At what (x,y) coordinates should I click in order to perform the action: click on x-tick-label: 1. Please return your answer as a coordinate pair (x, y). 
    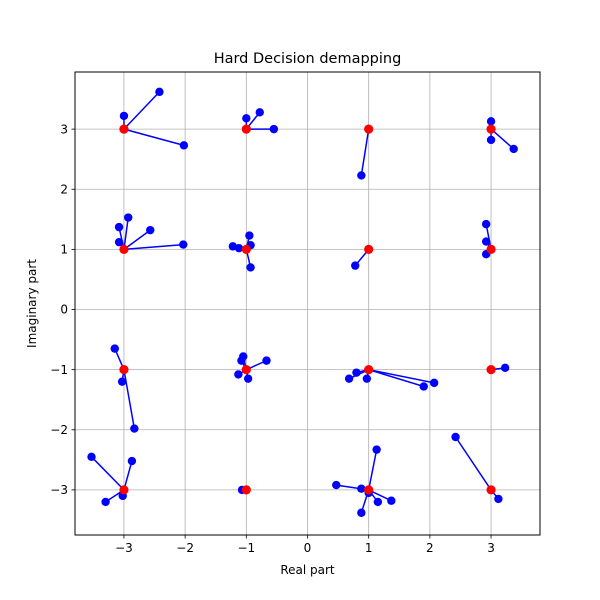
    Looking at the image, I should click on (369, 548).